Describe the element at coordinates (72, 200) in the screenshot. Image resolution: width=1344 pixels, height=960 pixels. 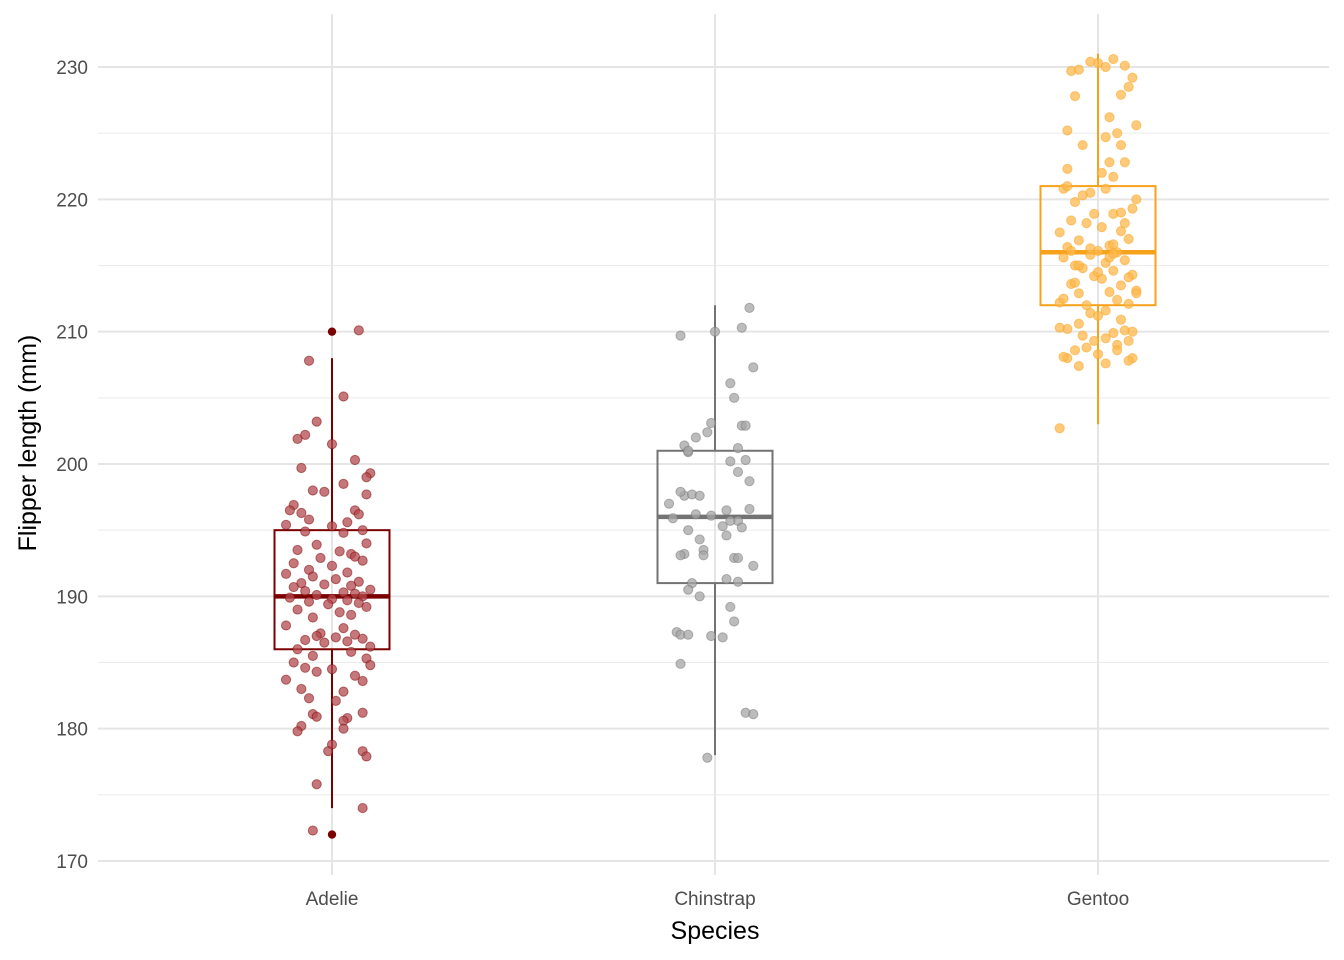
I see `y-tick-label: 220` at that location.